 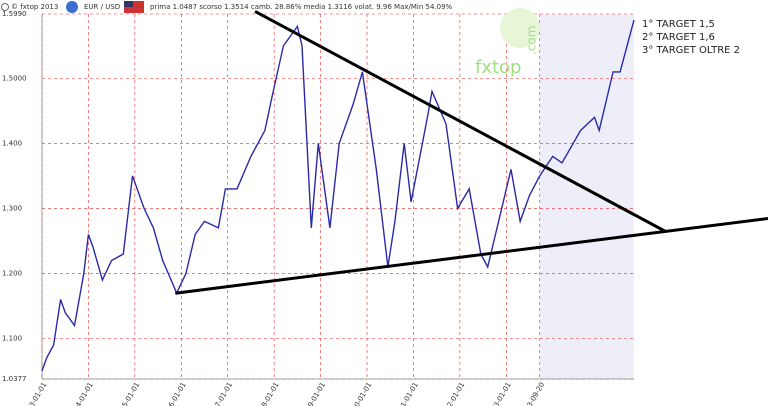 What do you see at coordinates (14, 78) in the screenshot?
I see `y-tick-label: 1.5000` at bounding box center [14, 78].